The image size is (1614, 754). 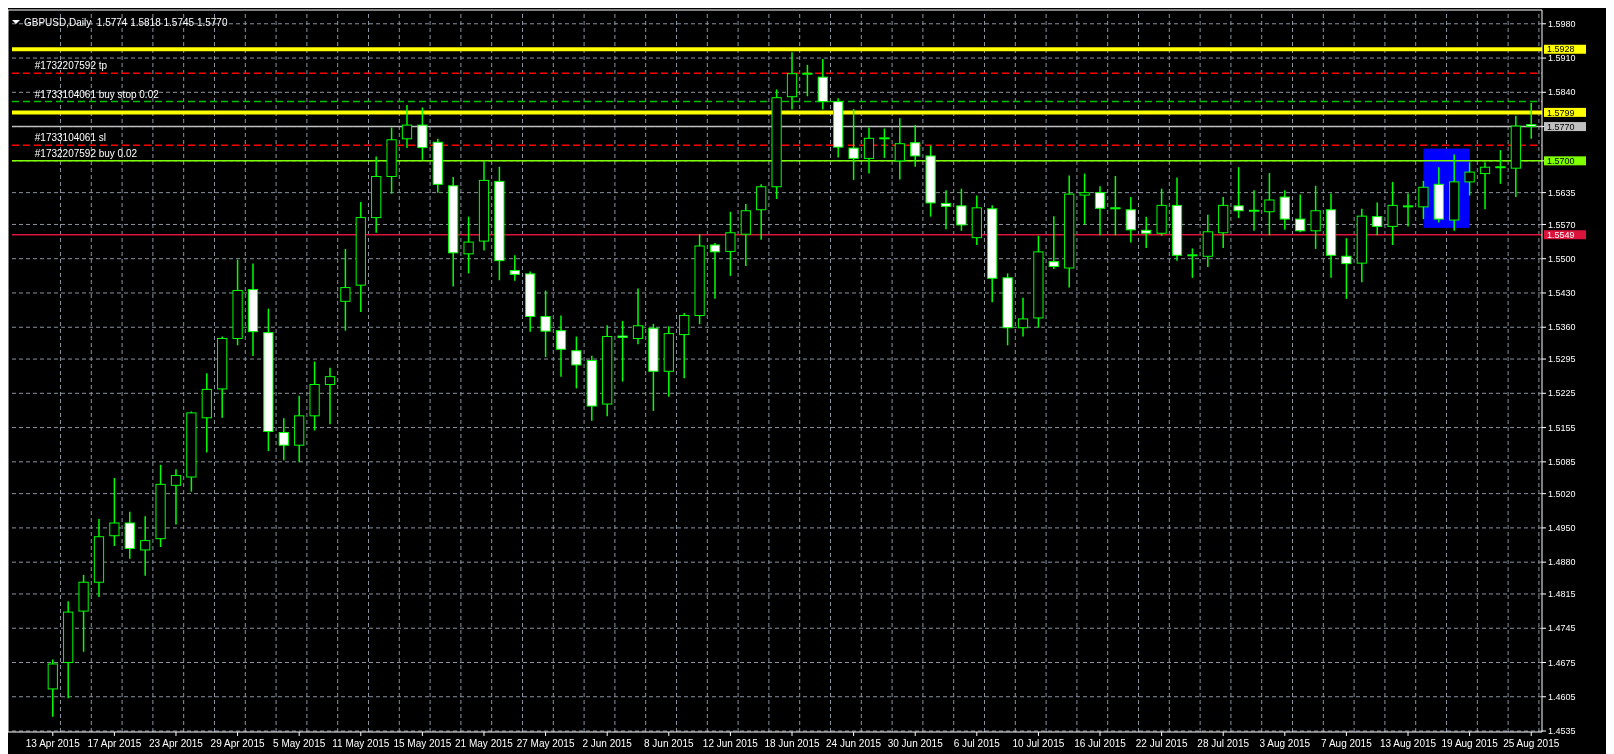 I want to click on annotation: #1732207592 tp, so click(x=71, y=66).